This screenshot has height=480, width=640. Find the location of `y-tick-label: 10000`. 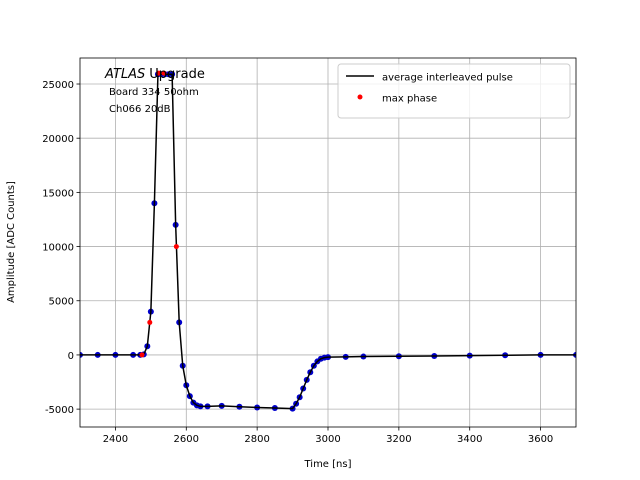

y-tick-label: 10000 is located at coordinates (58, 248).